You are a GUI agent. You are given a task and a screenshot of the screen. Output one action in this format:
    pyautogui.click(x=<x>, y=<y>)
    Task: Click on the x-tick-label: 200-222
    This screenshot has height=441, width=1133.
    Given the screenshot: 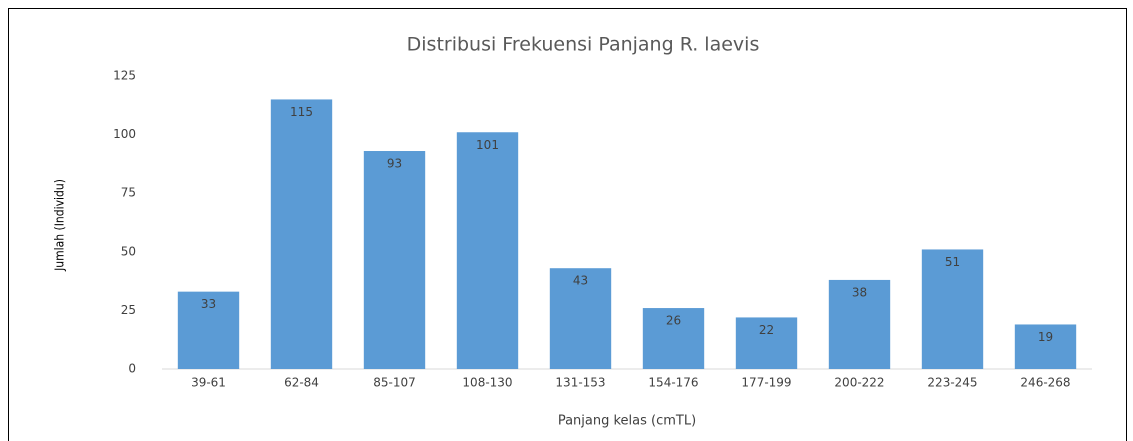 What is the action you would take?
    pyautogui.click(x=859, y=383)
    